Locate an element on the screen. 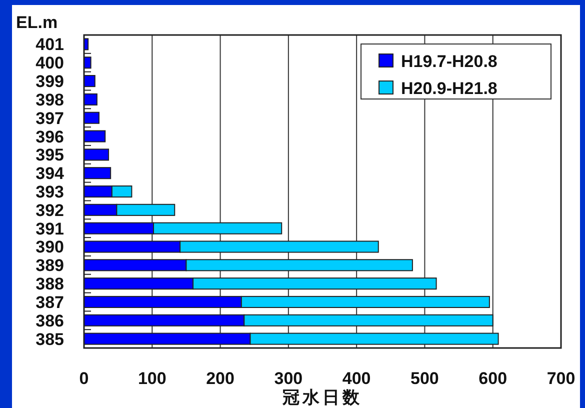  y-tick-label: 386 is located at coordinates (50, 320).